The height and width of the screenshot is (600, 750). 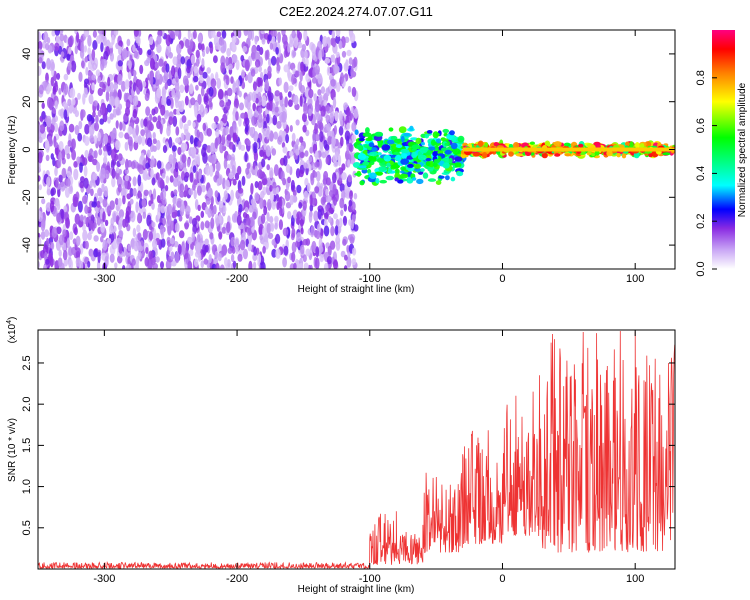 What do you see at coordinates (701, 173) in the screenshot?
I see `colorbar-tick-label: 0.4` at bounding box center [701, 173].